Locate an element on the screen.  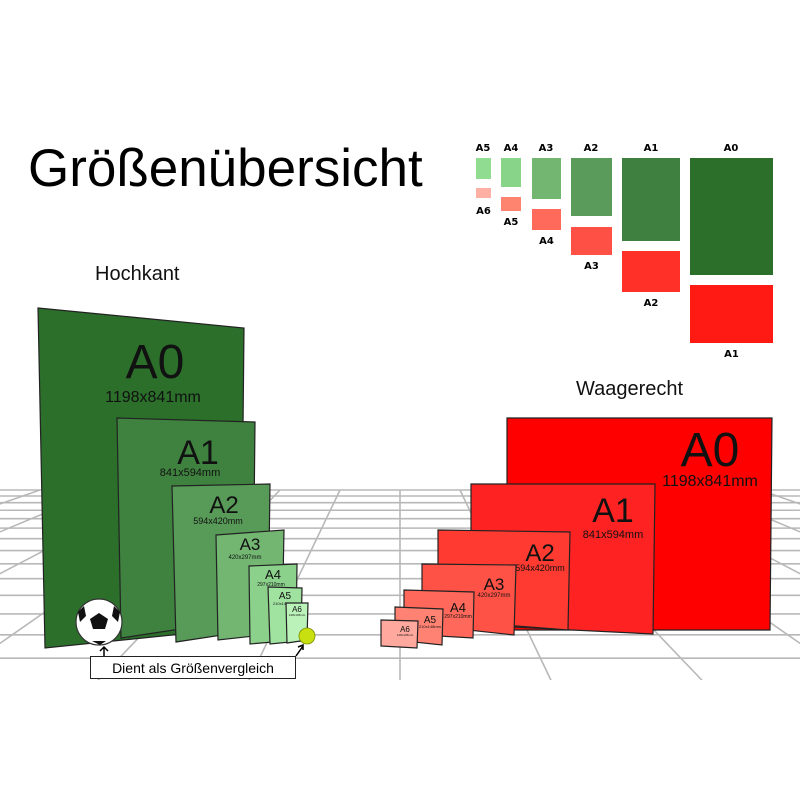
legend-portrait-a4 is located at coordinates (511, 172).